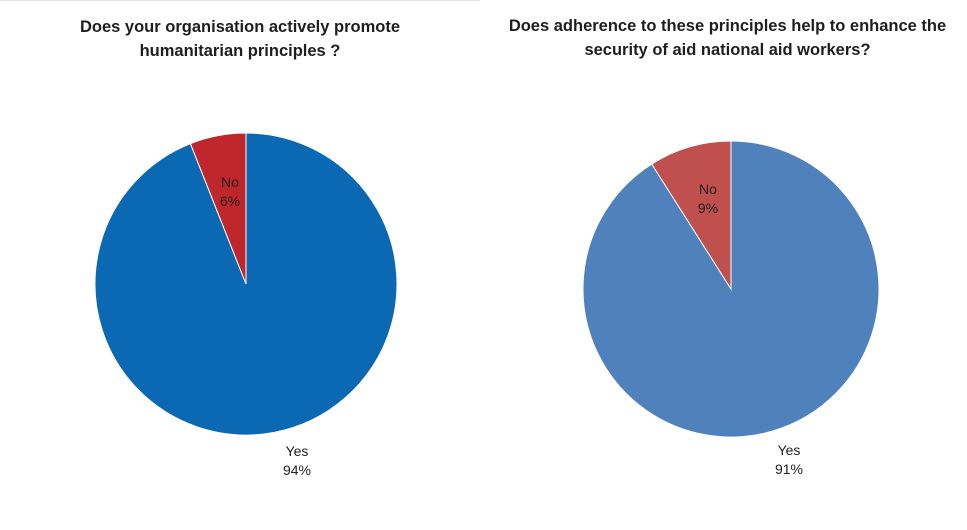 The width and height of the screenshot is (967, 530). Describe the element at coordinates (691, 215) in the screenshot. I see `pie-slice-no-right` at that location.